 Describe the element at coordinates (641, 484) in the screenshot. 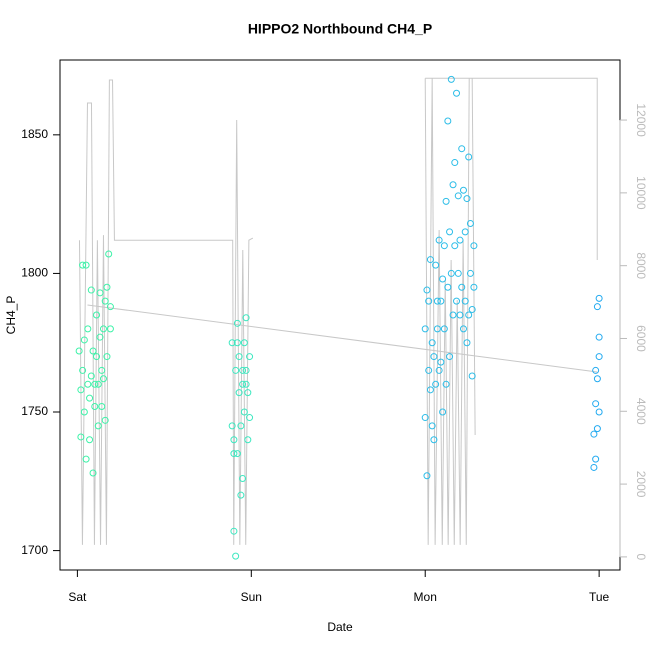

I see `y2-tick-label: 2000` at that location.